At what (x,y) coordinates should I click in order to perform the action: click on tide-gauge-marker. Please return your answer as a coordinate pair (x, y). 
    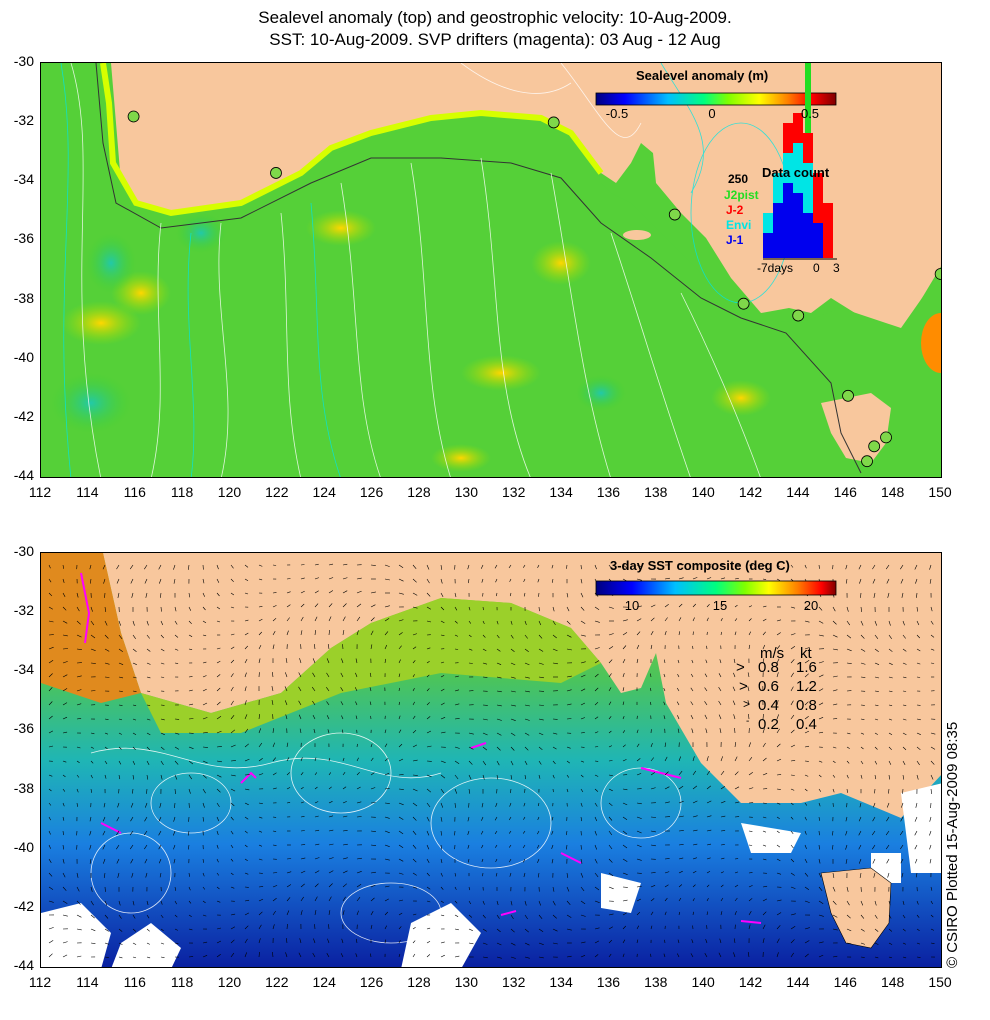
    Looking at the image, I should click on (798, 315).